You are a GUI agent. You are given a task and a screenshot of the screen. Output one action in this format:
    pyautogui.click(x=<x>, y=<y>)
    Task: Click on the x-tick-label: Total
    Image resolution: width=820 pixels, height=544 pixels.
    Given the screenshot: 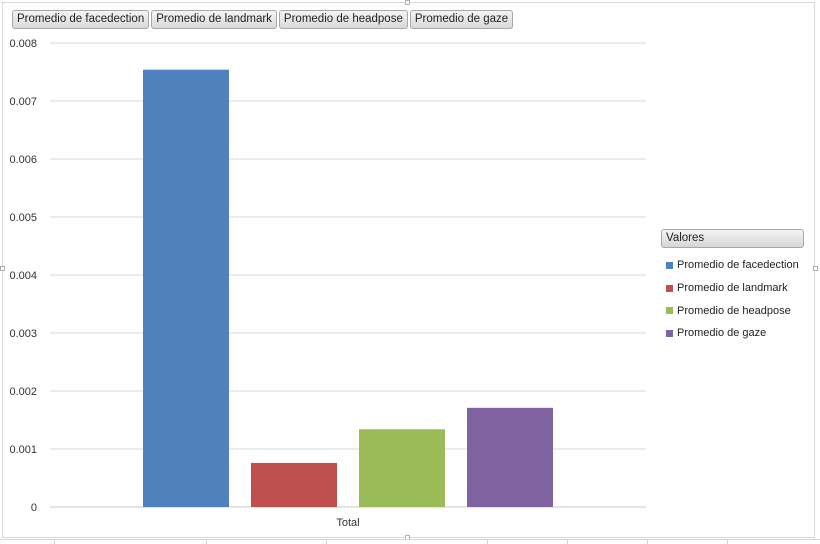 What is the action you would take?
    pyautogui.click(x=347, y=523)
    